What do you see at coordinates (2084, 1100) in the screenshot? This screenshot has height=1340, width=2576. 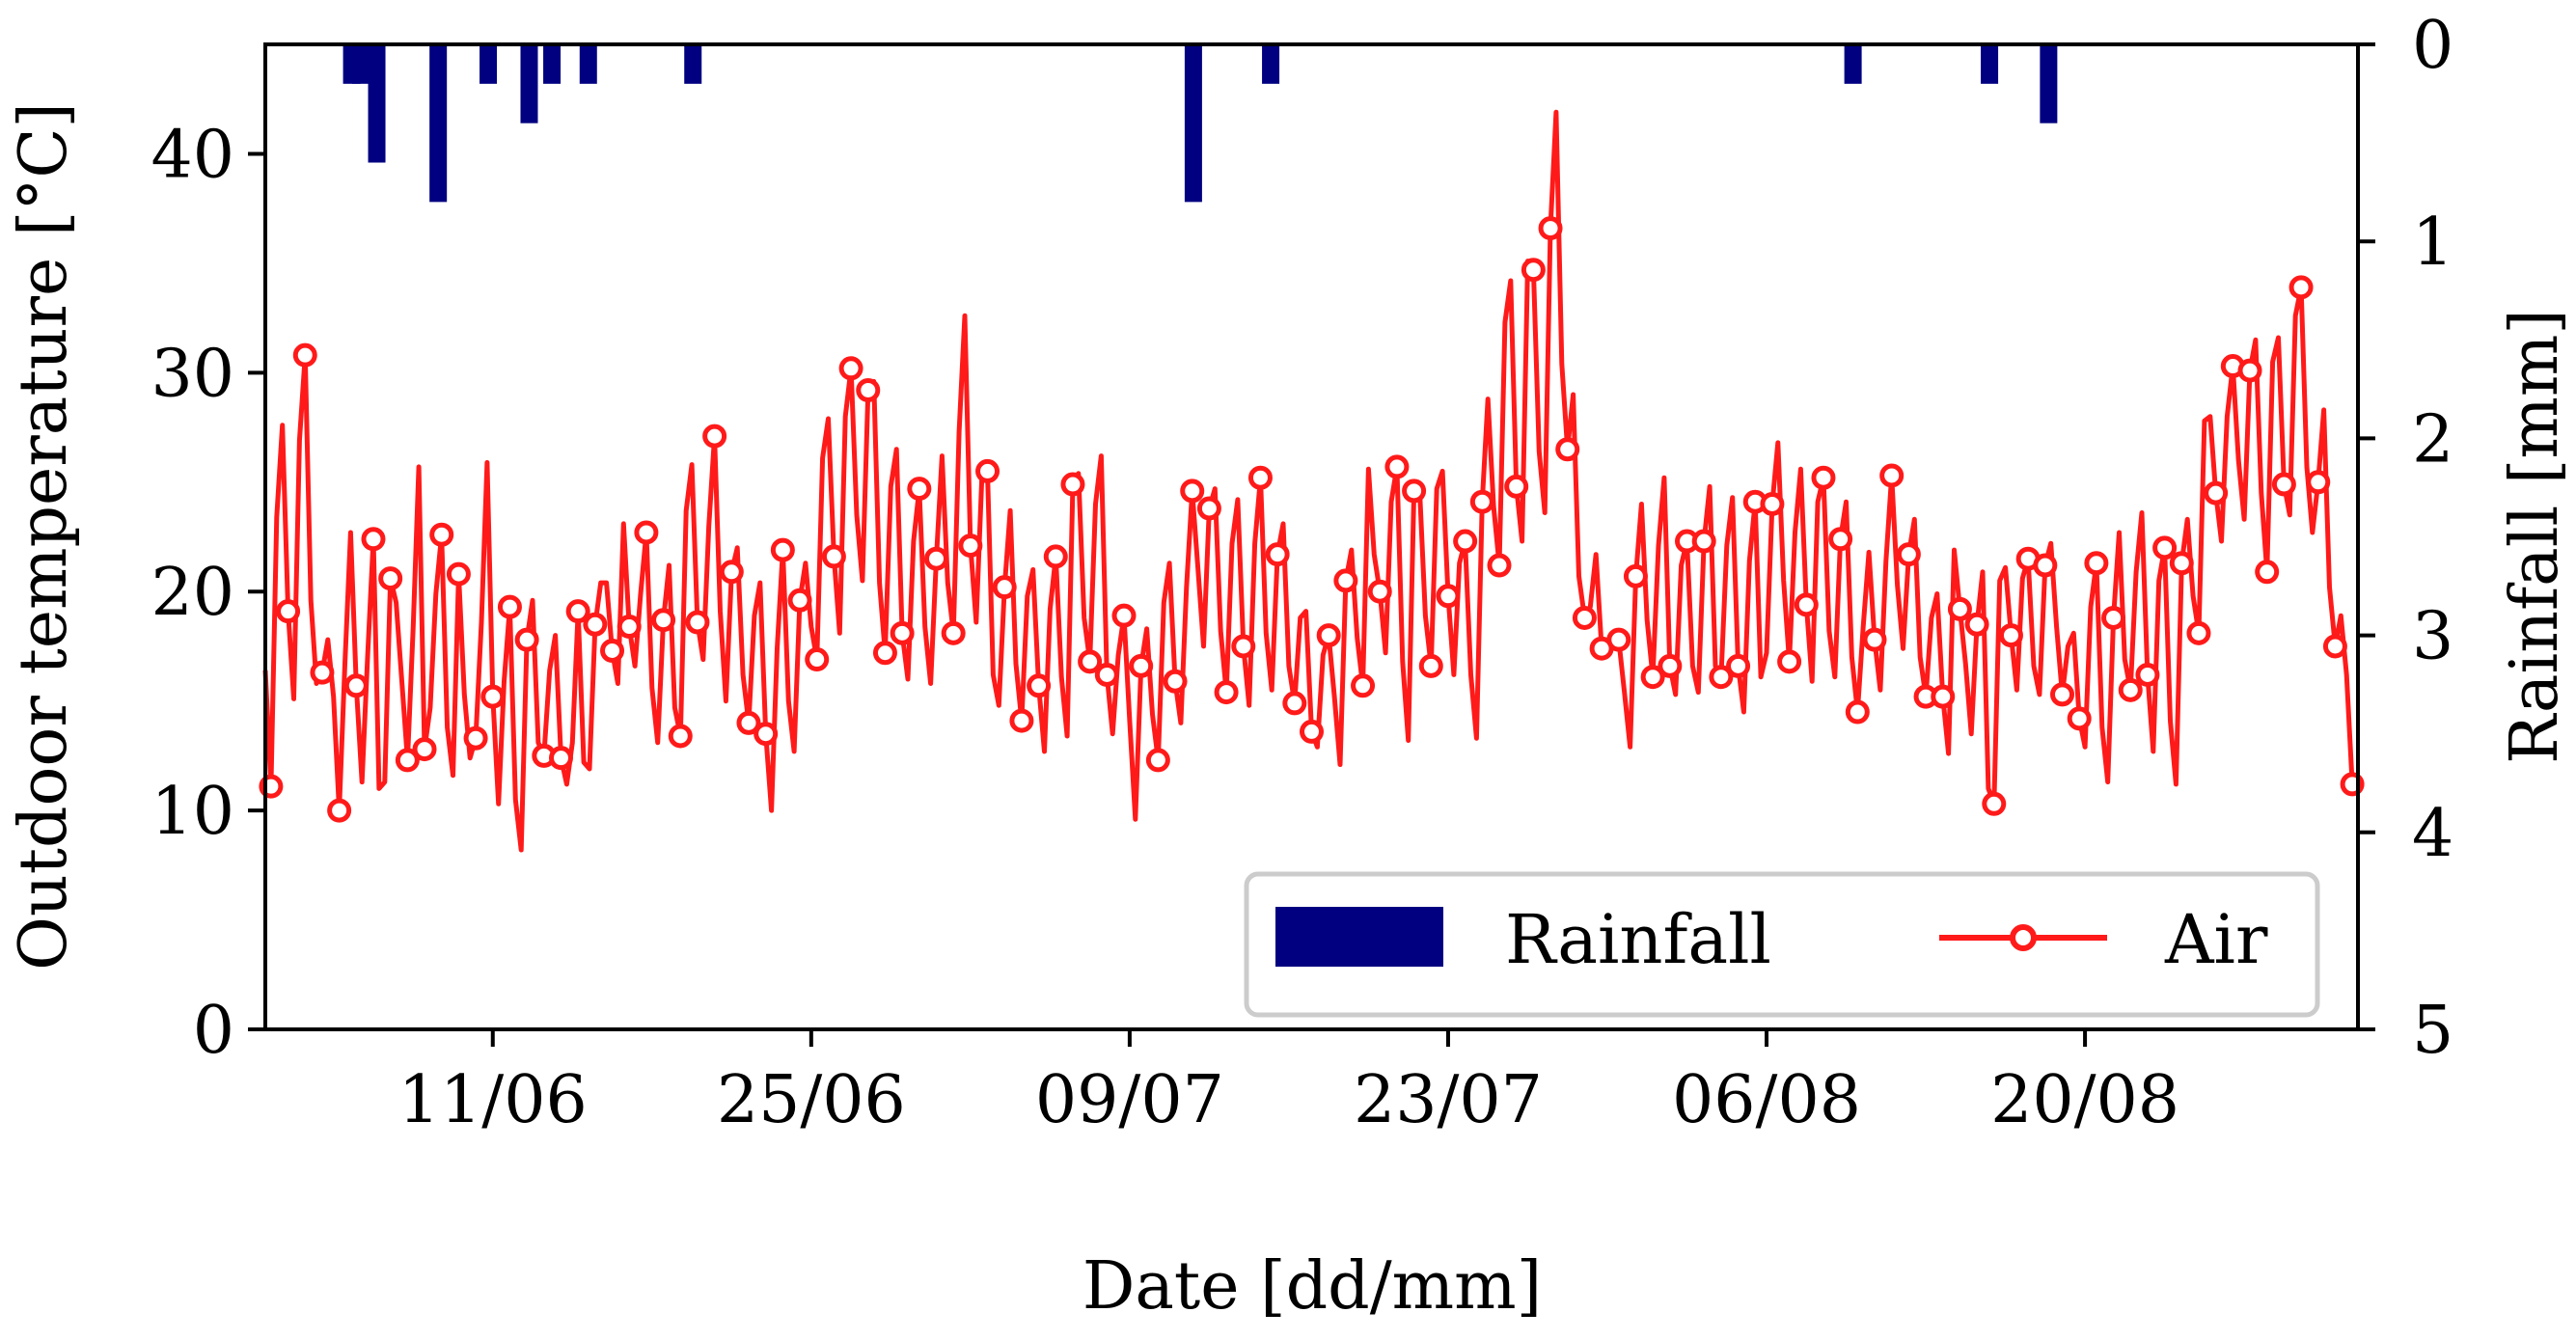 I see `x-tick-label: 20/08` at bounding box center [2084, 1100].